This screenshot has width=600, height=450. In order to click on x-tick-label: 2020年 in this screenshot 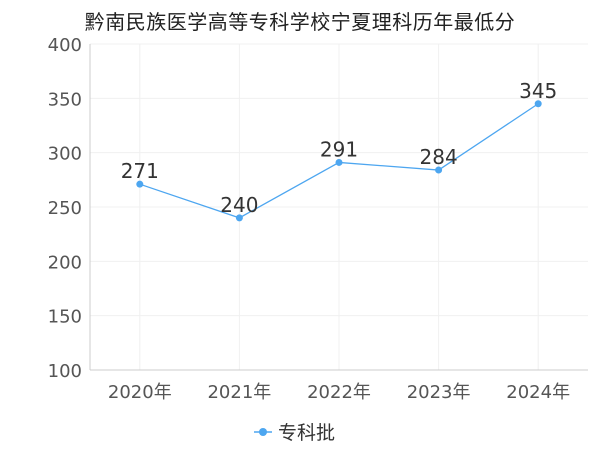, I will do `click(140, 392)`.